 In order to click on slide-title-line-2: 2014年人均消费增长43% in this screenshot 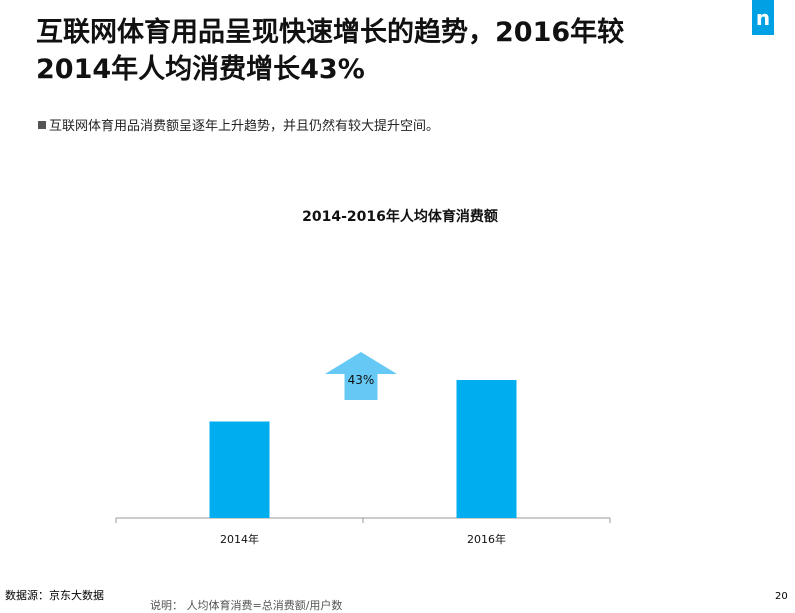, I will do `click(200, 69)`.